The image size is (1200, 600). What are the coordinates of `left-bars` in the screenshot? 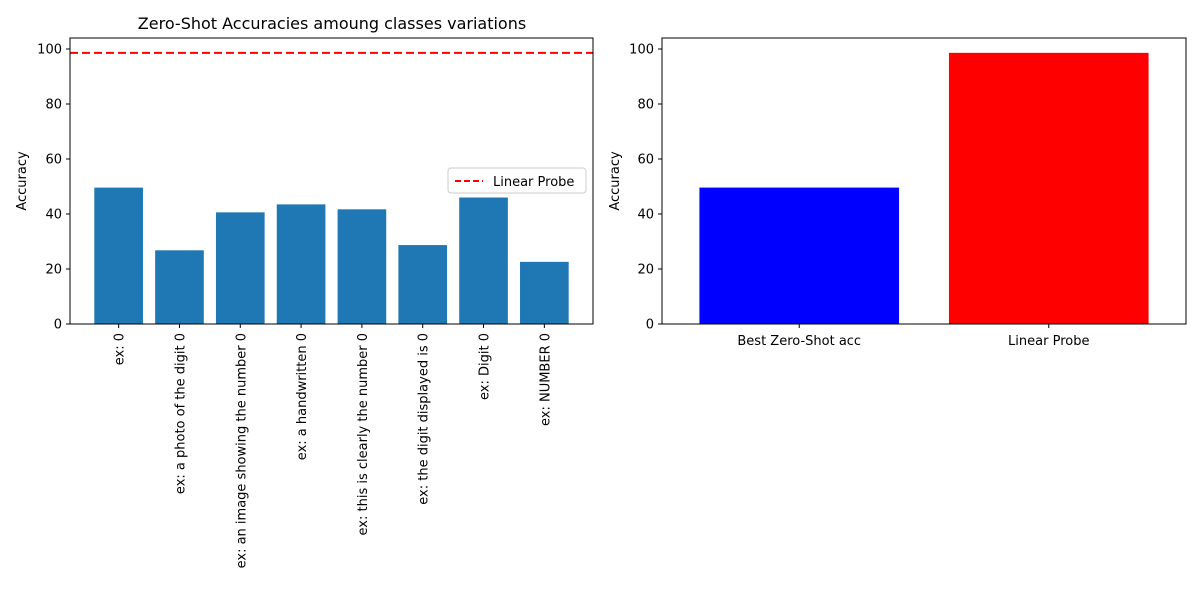 It's located at (331, 255).